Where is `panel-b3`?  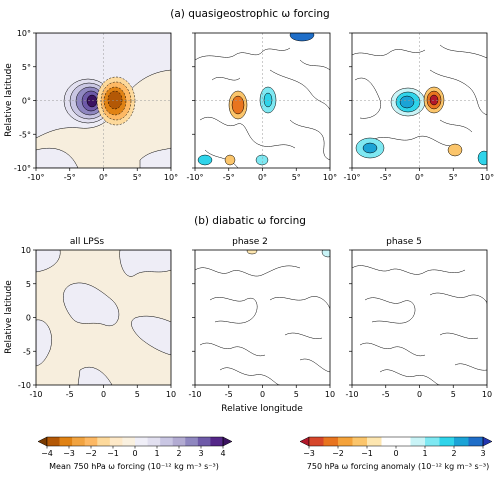
panel-b3 is located at coordinates (419, 317).